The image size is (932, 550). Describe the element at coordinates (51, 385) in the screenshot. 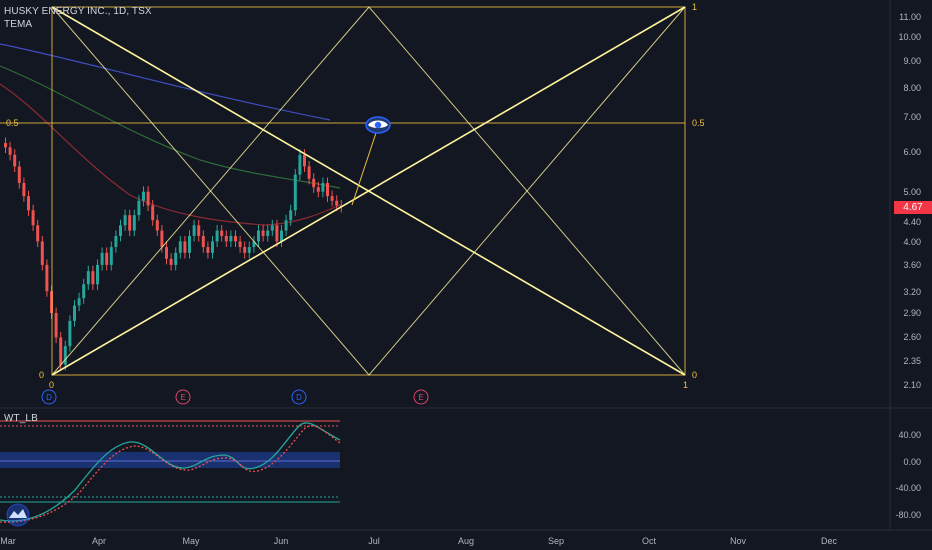

I see `gann-bottom-left-label: 0` at that location.